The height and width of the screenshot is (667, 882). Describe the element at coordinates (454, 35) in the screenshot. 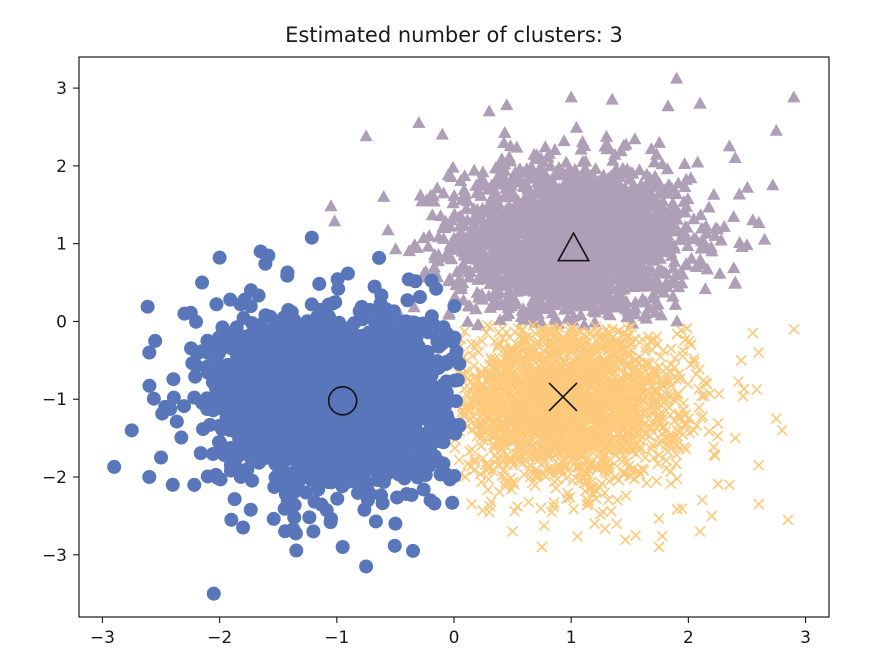

I see `chart-title: Estimated number of clusters: 3` at that location.